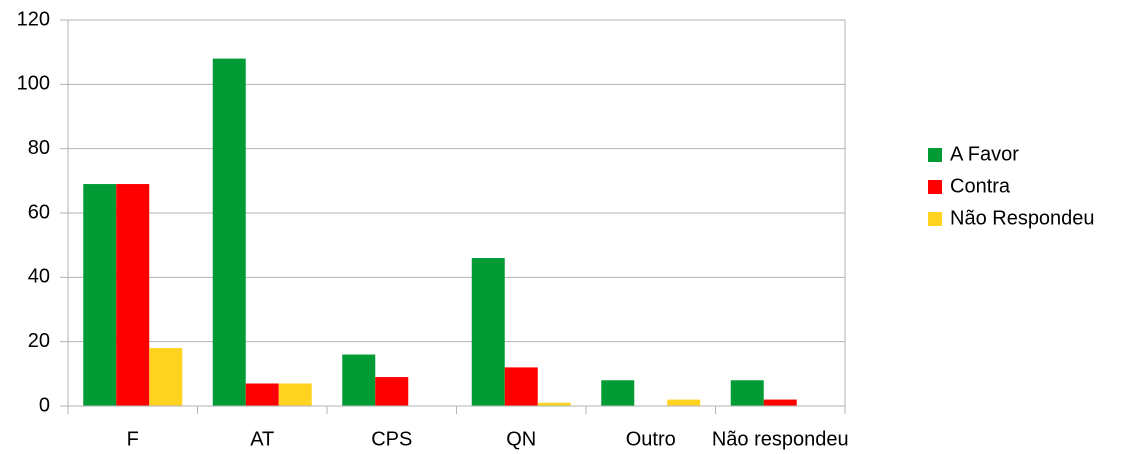  Describe the element at coordinates (780, 439) in the screenshot. I see `x-tick-label: Não respondeu` at that location.